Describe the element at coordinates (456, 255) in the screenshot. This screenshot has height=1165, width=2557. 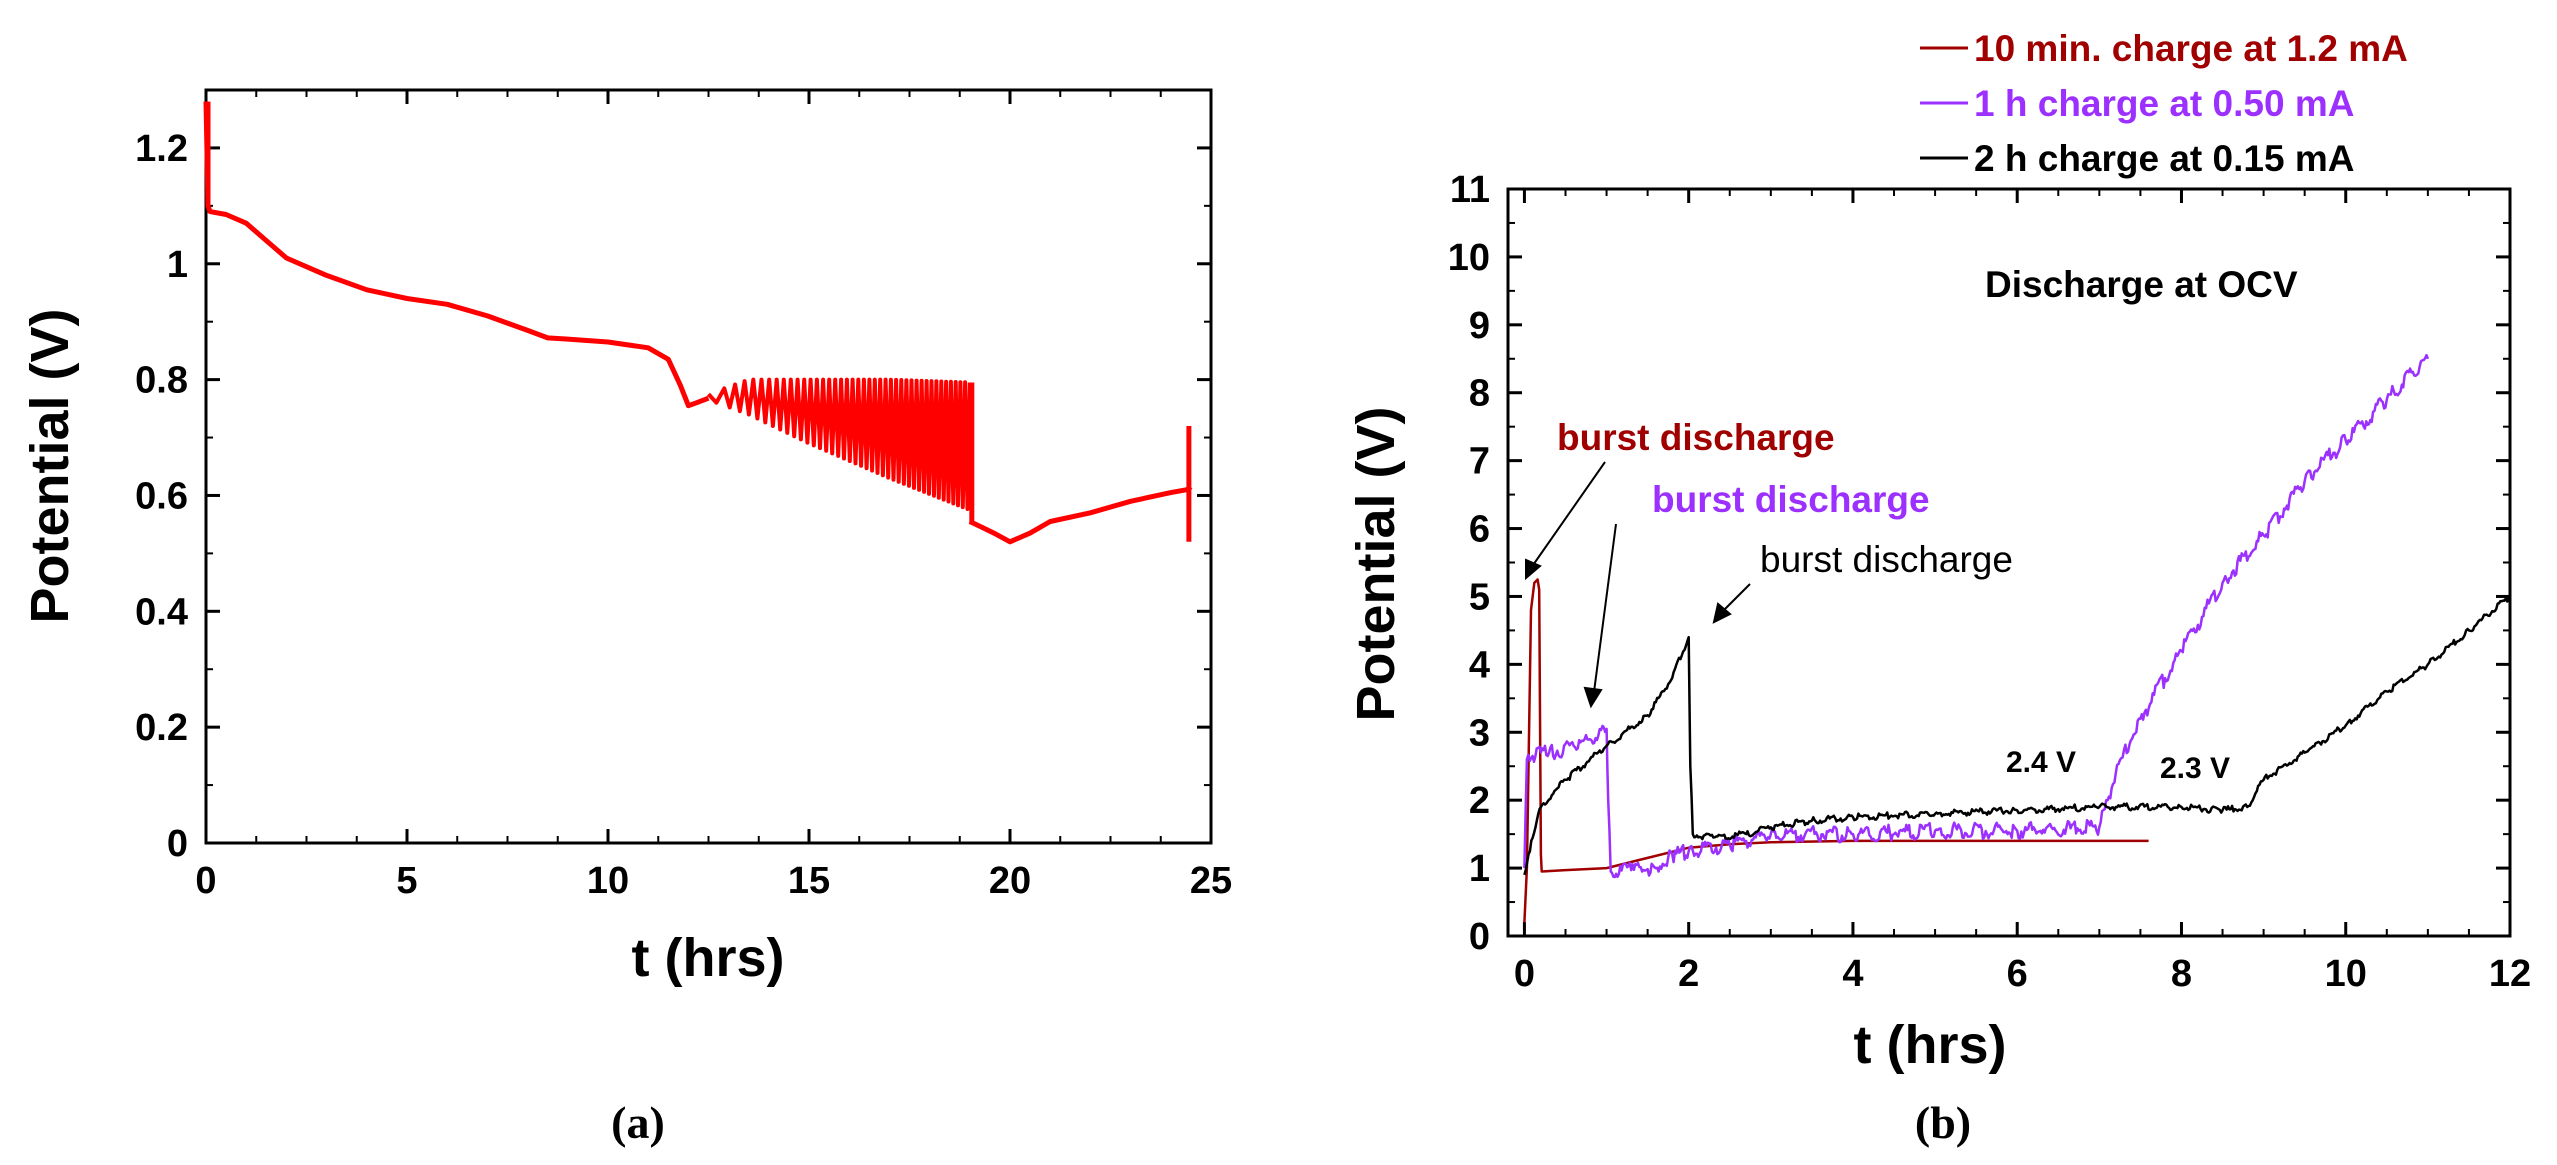
I see `panel-a-series-discharge` at that location.